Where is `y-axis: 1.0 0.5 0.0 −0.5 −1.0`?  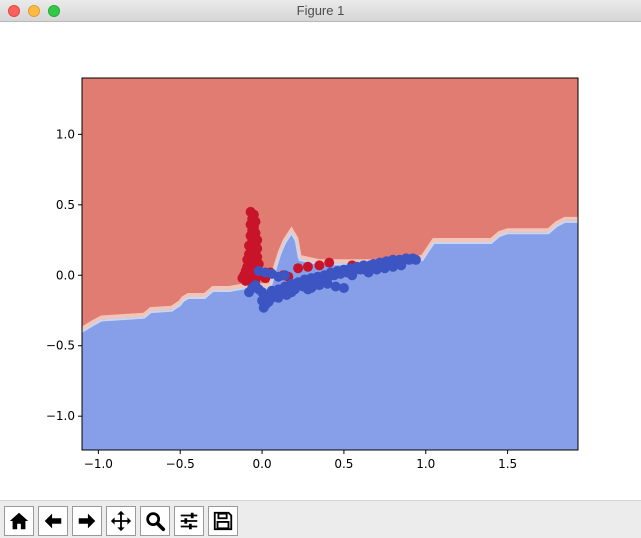
y-axis: 1.0 0.5 0.0 −0.5 −1.0 is located at coordinates (64, 275).